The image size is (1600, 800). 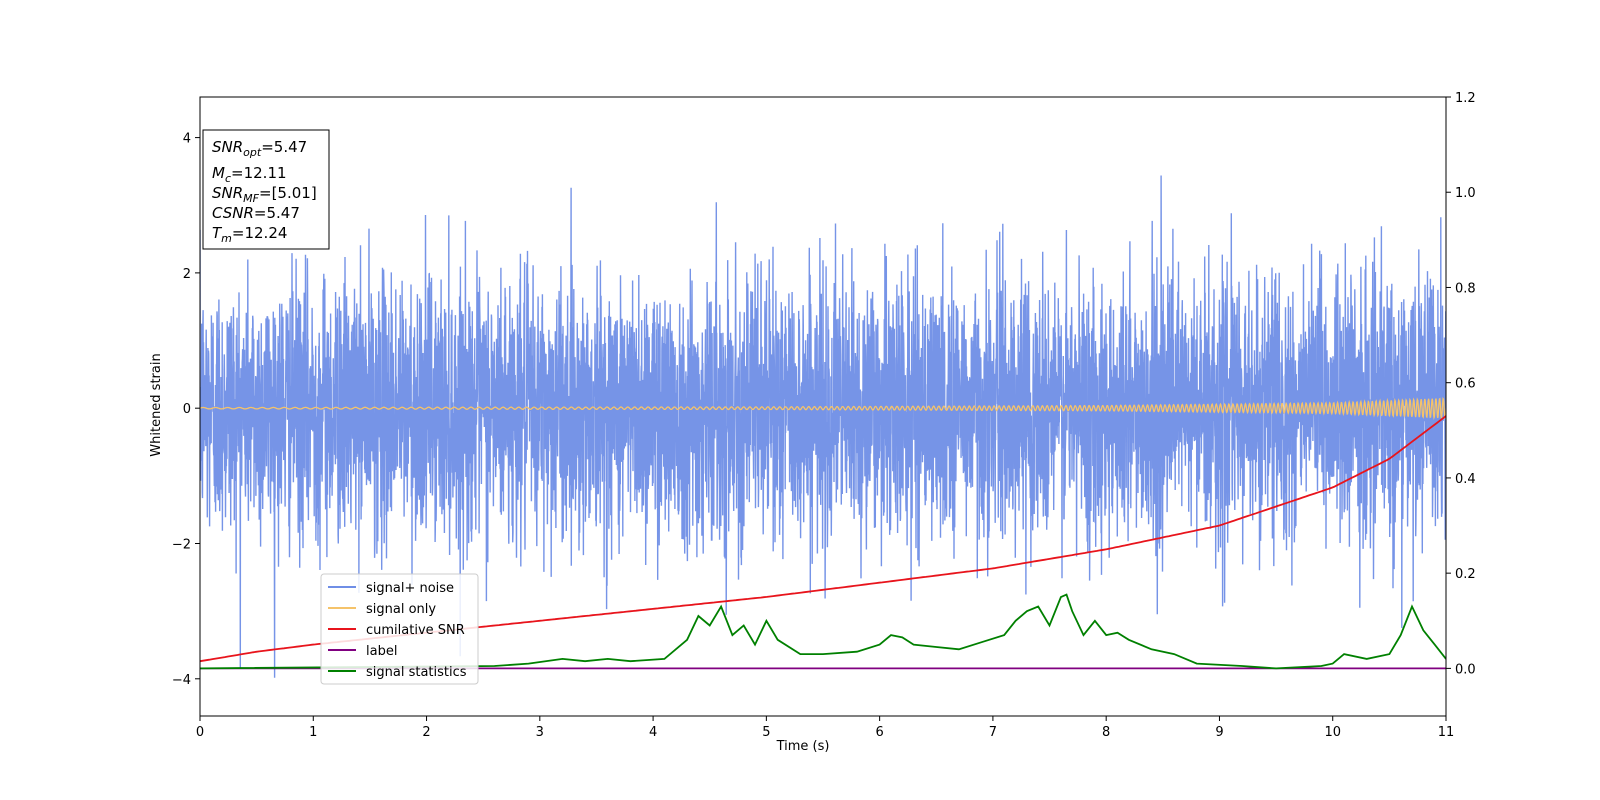 I want to click on x-tick: 5, so click(x=766, y=728).